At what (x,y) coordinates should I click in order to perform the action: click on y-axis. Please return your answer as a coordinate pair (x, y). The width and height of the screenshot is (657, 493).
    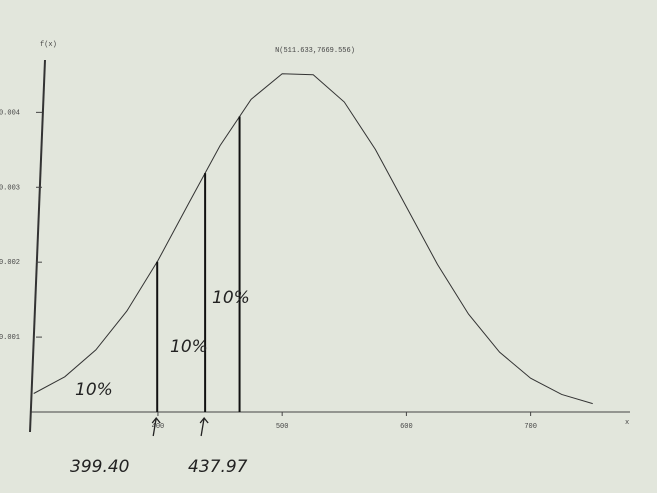
    Looking at the image, I should click on (37, 246).